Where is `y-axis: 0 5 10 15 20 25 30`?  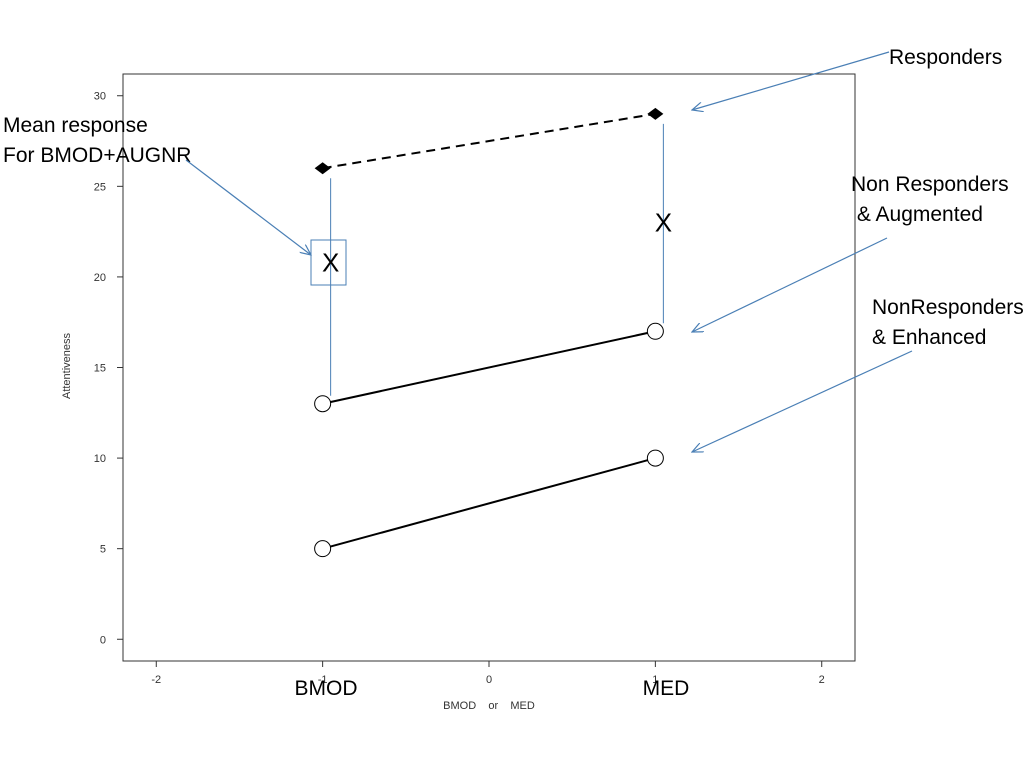
y-axis: 0 5 10 15 20 25 30 is located at coordinates (108, 368).